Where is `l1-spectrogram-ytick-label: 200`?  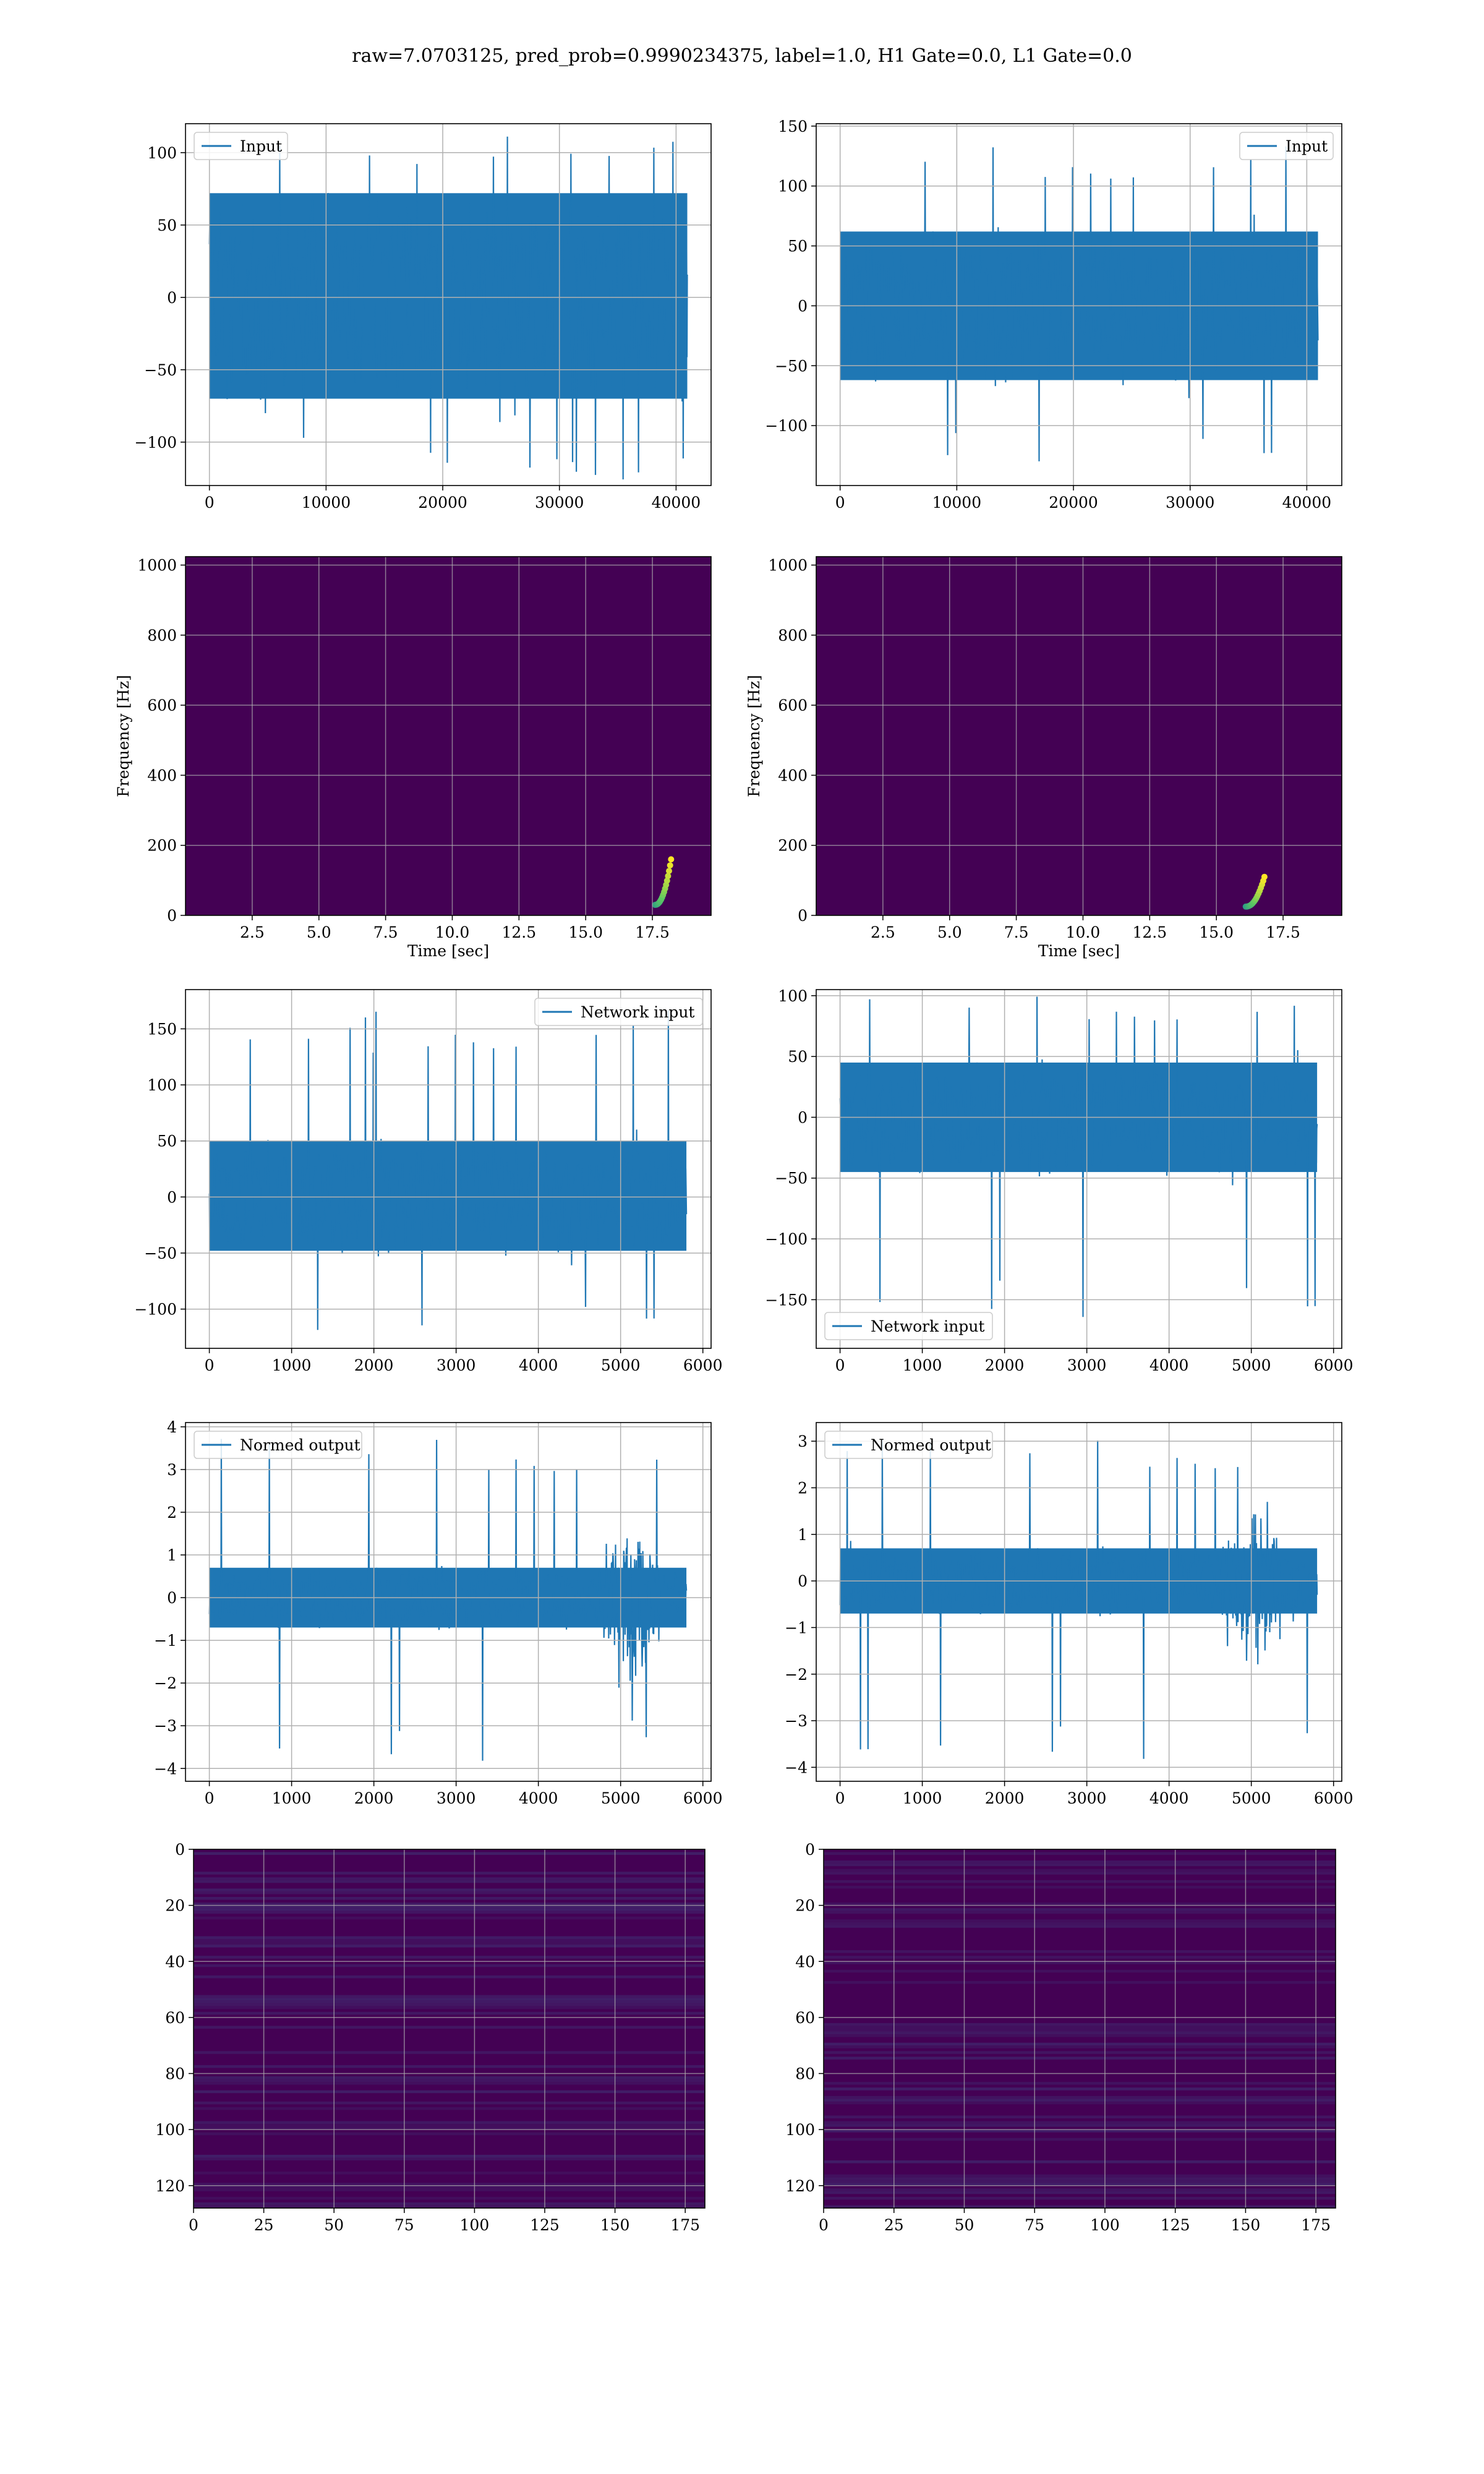 l1-spectrogram-ytick-label: 200 is located at coordinates (793, 846).